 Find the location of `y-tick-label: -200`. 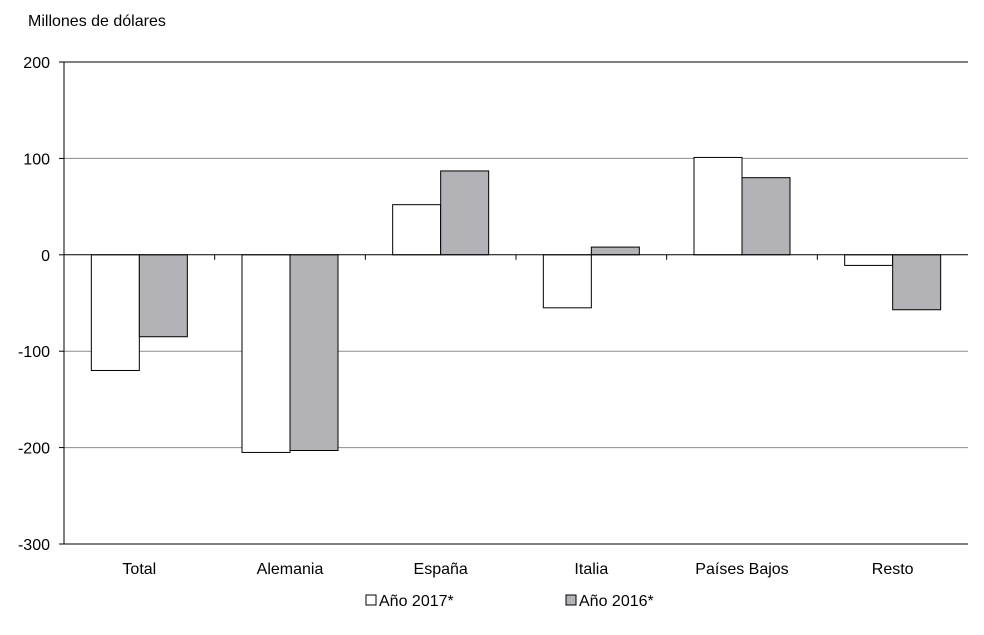

y-tick-label: -200 is located at coordinates (34, 449).